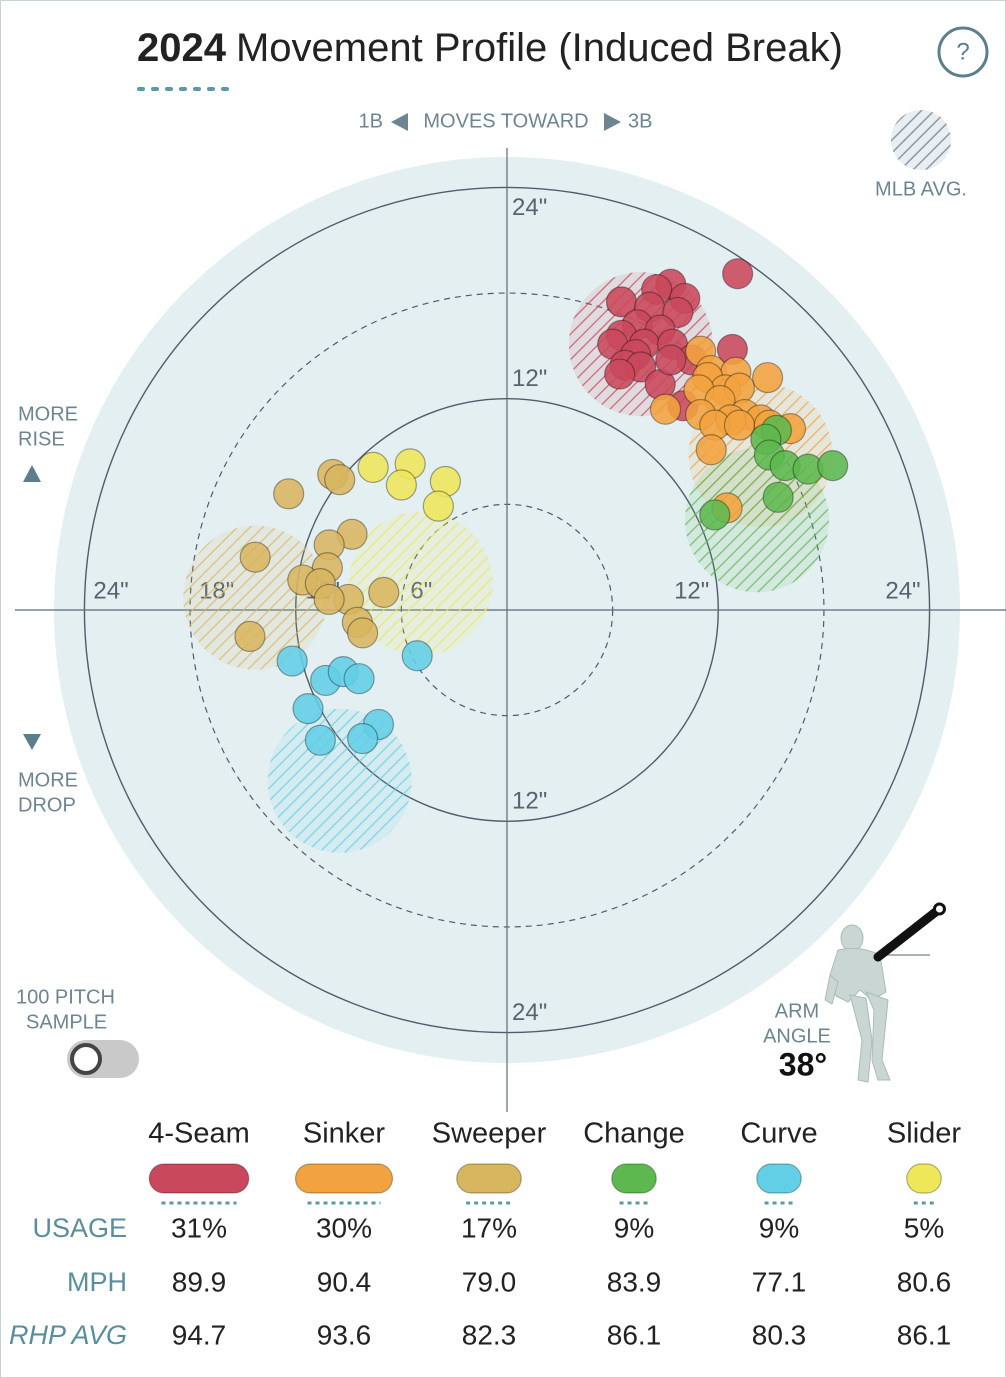 This screenshot has width=1006, height=1378. I want to click on rhp-avg-value: 80.3, so click(779, 1334).